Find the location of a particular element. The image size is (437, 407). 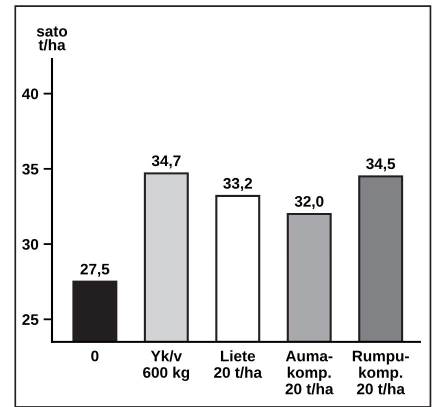

x-tick-label: Rumpu- komp. 20 t/ha is located at coordinates (380, 372).